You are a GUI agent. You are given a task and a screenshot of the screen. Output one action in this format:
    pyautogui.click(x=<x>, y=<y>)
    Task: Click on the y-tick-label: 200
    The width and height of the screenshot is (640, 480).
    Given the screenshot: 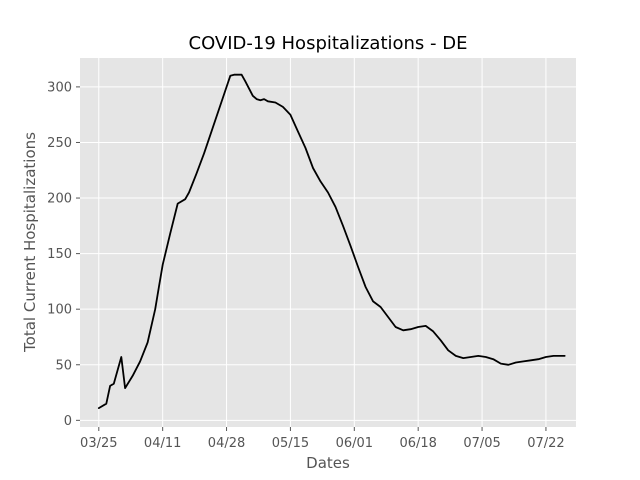 What is the action you would take?
    pyautogui.click(x=59, y=199)
    